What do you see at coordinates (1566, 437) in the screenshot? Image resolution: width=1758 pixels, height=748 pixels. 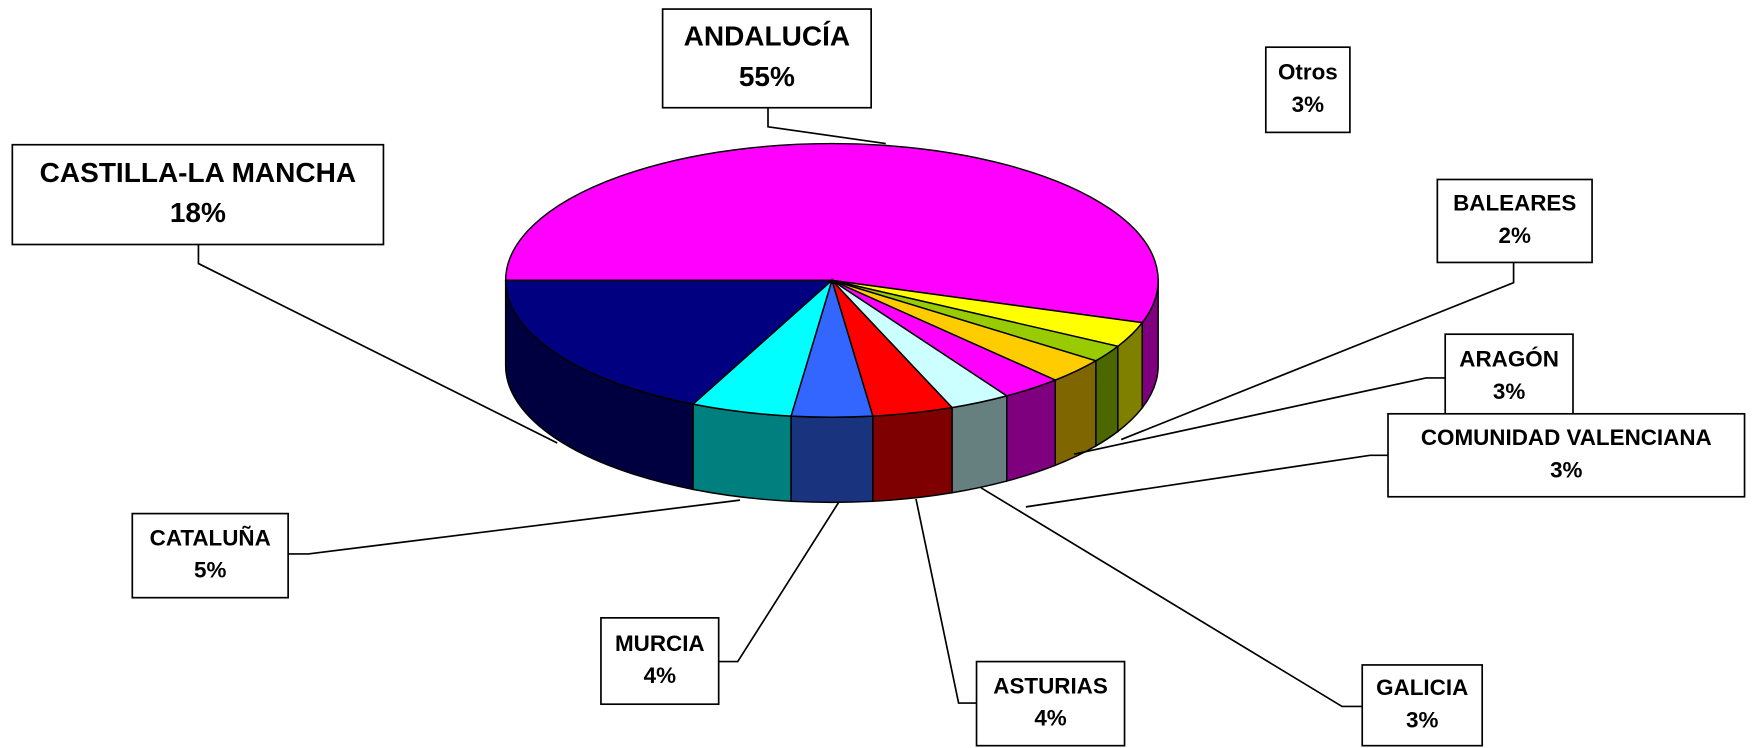 I see `slice-label: COMUNIDAD VALENCIANA` at bounding box center [1566, 437].